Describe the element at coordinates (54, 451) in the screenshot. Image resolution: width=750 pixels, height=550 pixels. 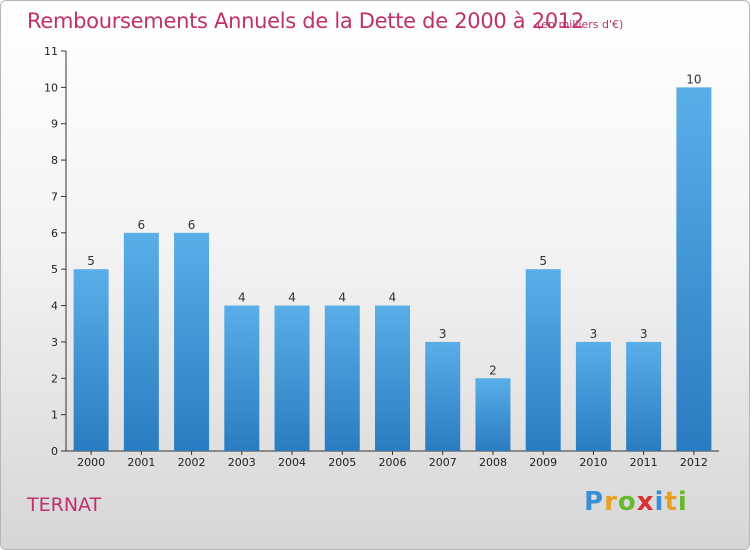
I see `y-tick-label: 0` at that location.